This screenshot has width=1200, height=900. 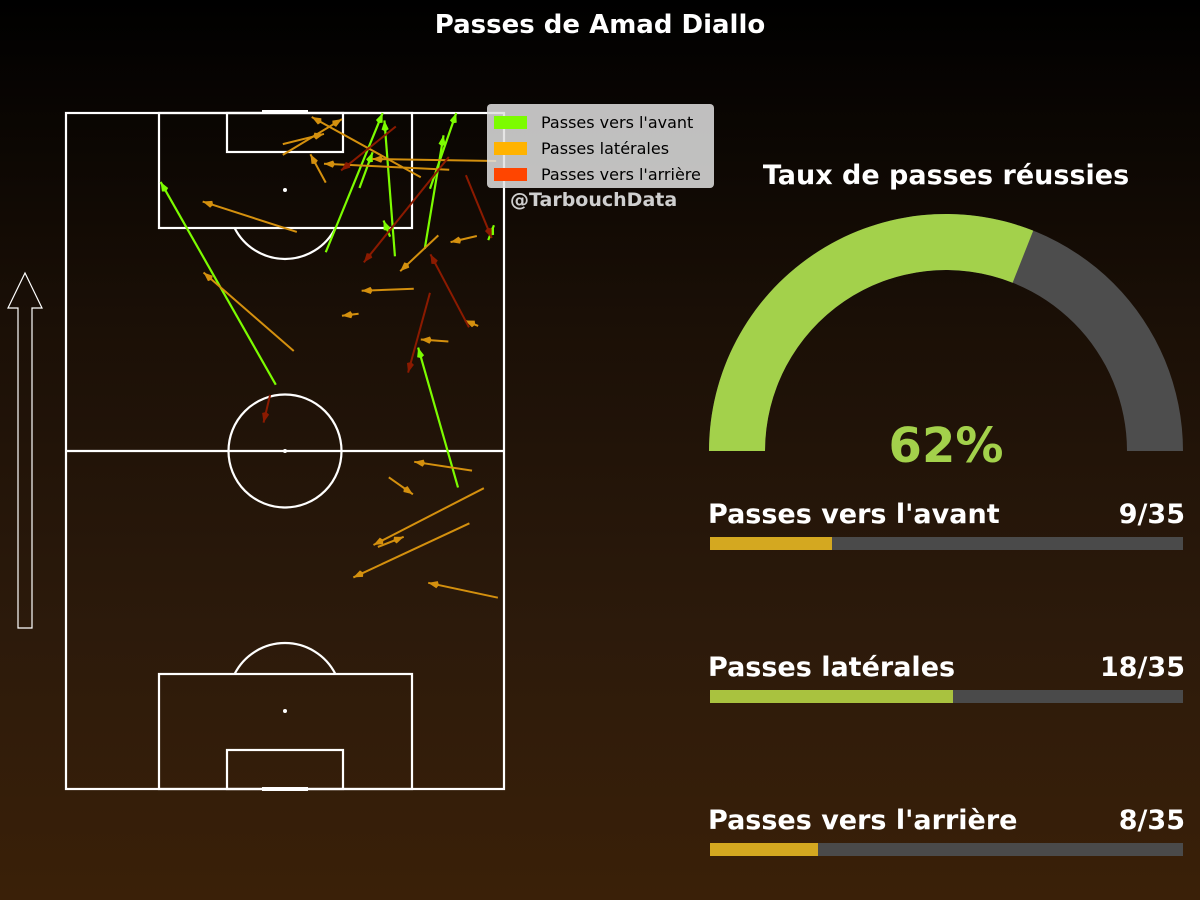 What do you see at coordinates (510, 174) in the screenshot?
I see `legend-swatch-backward` at bounding box center [510, 174].